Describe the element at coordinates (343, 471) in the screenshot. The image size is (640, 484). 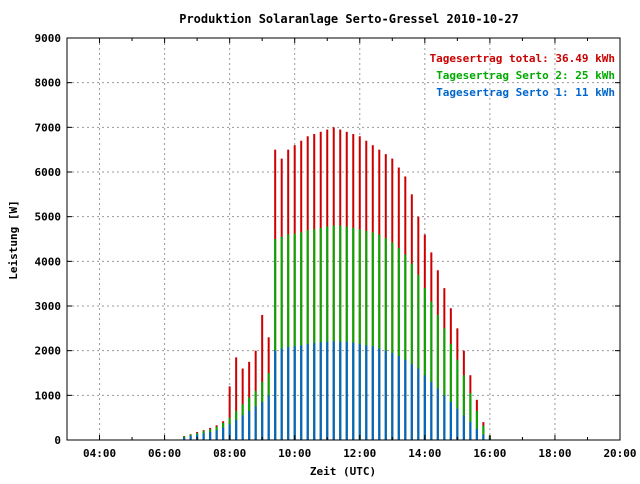
I see `x-axis-label: Zeit (UTC)` at that location.